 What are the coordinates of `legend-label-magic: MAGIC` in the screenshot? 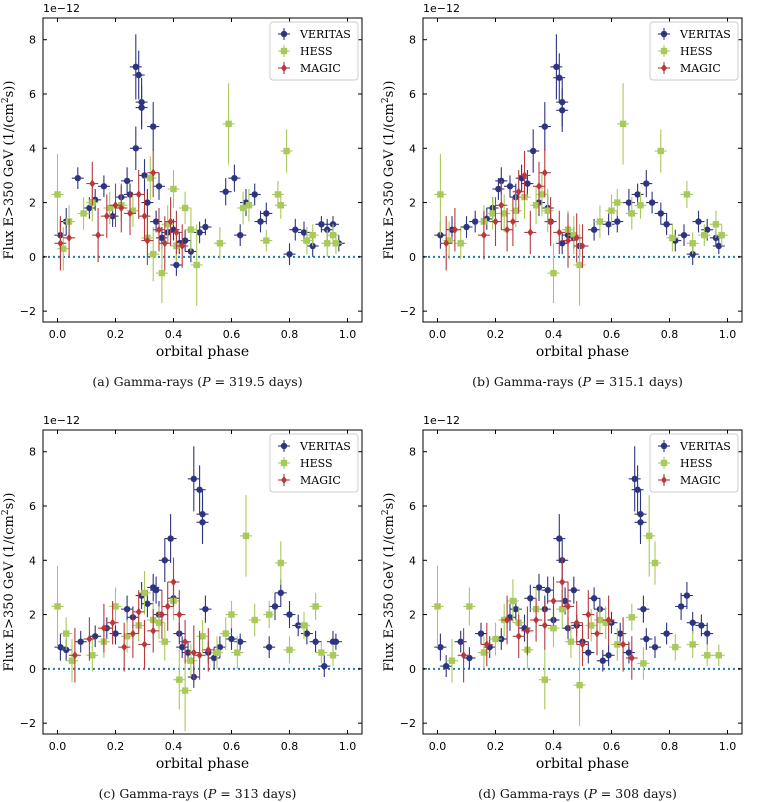 It's located at (320, 480).